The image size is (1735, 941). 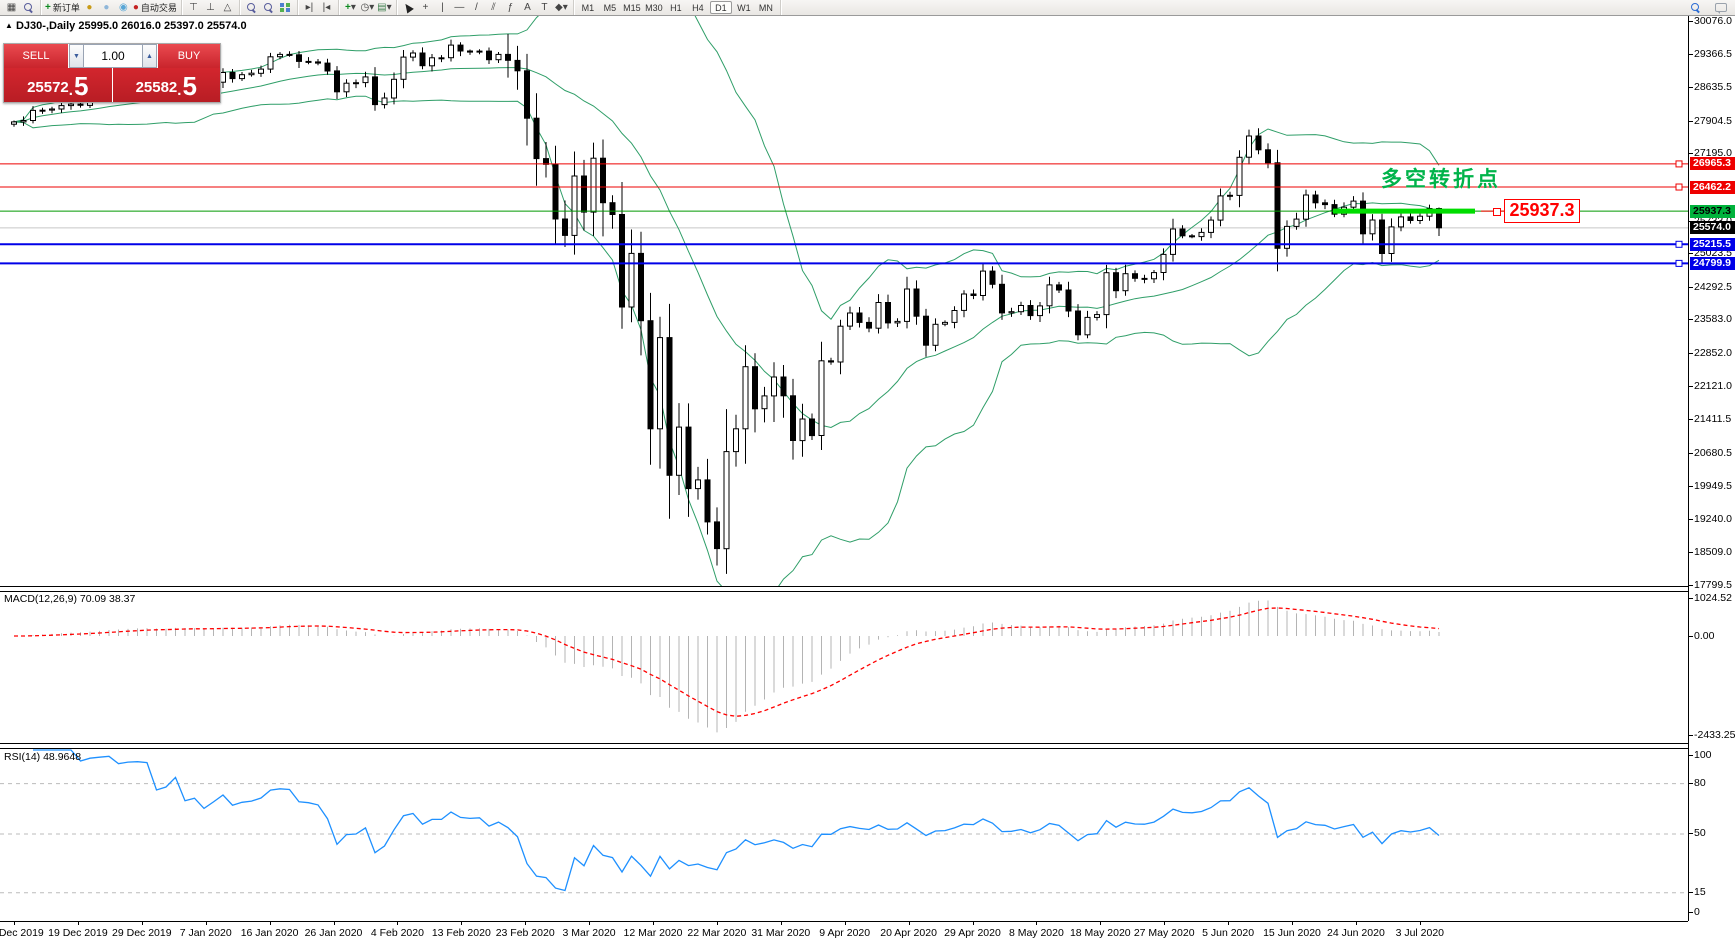 I want to click on autotrade-button: ● 自动交易, so click(x=155, y=7).